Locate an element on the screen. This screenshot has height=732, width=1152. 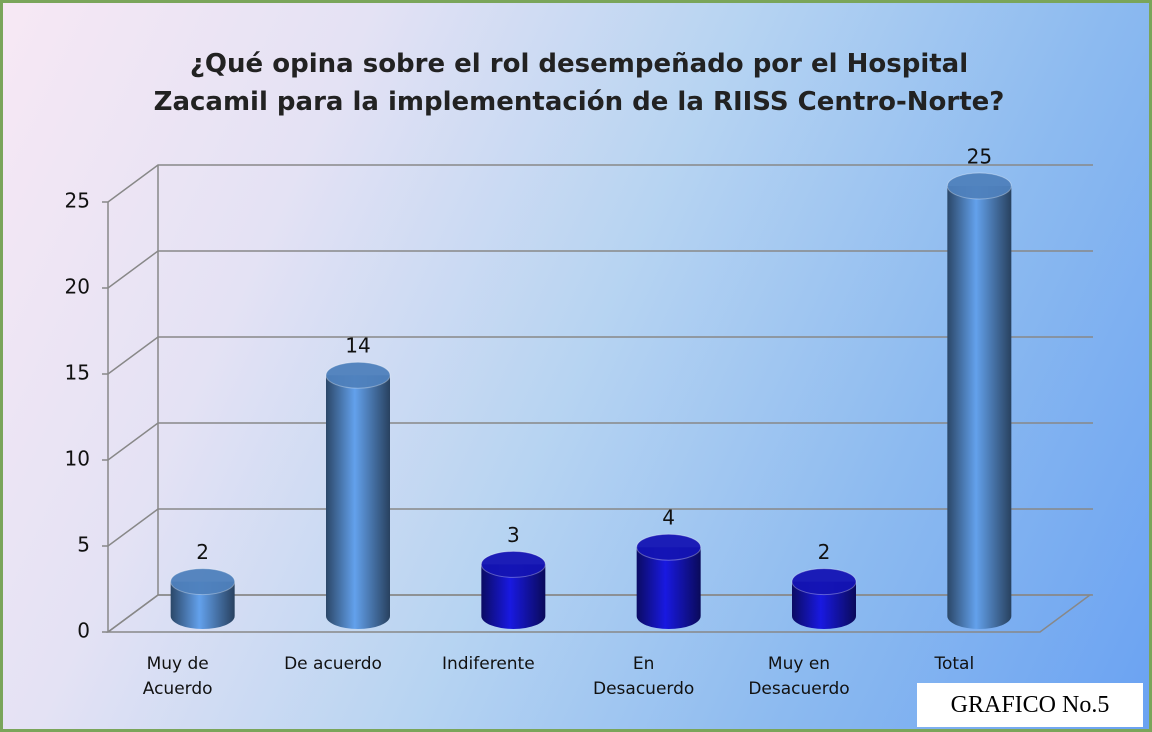
x-tick-label: Muy de Acuerdo is located at coordinates (177, 676).